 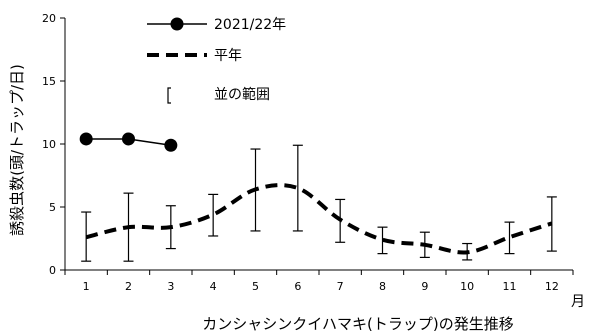 I want to click on legend-label-range: 並の範囲, so click(x=242, y=94).